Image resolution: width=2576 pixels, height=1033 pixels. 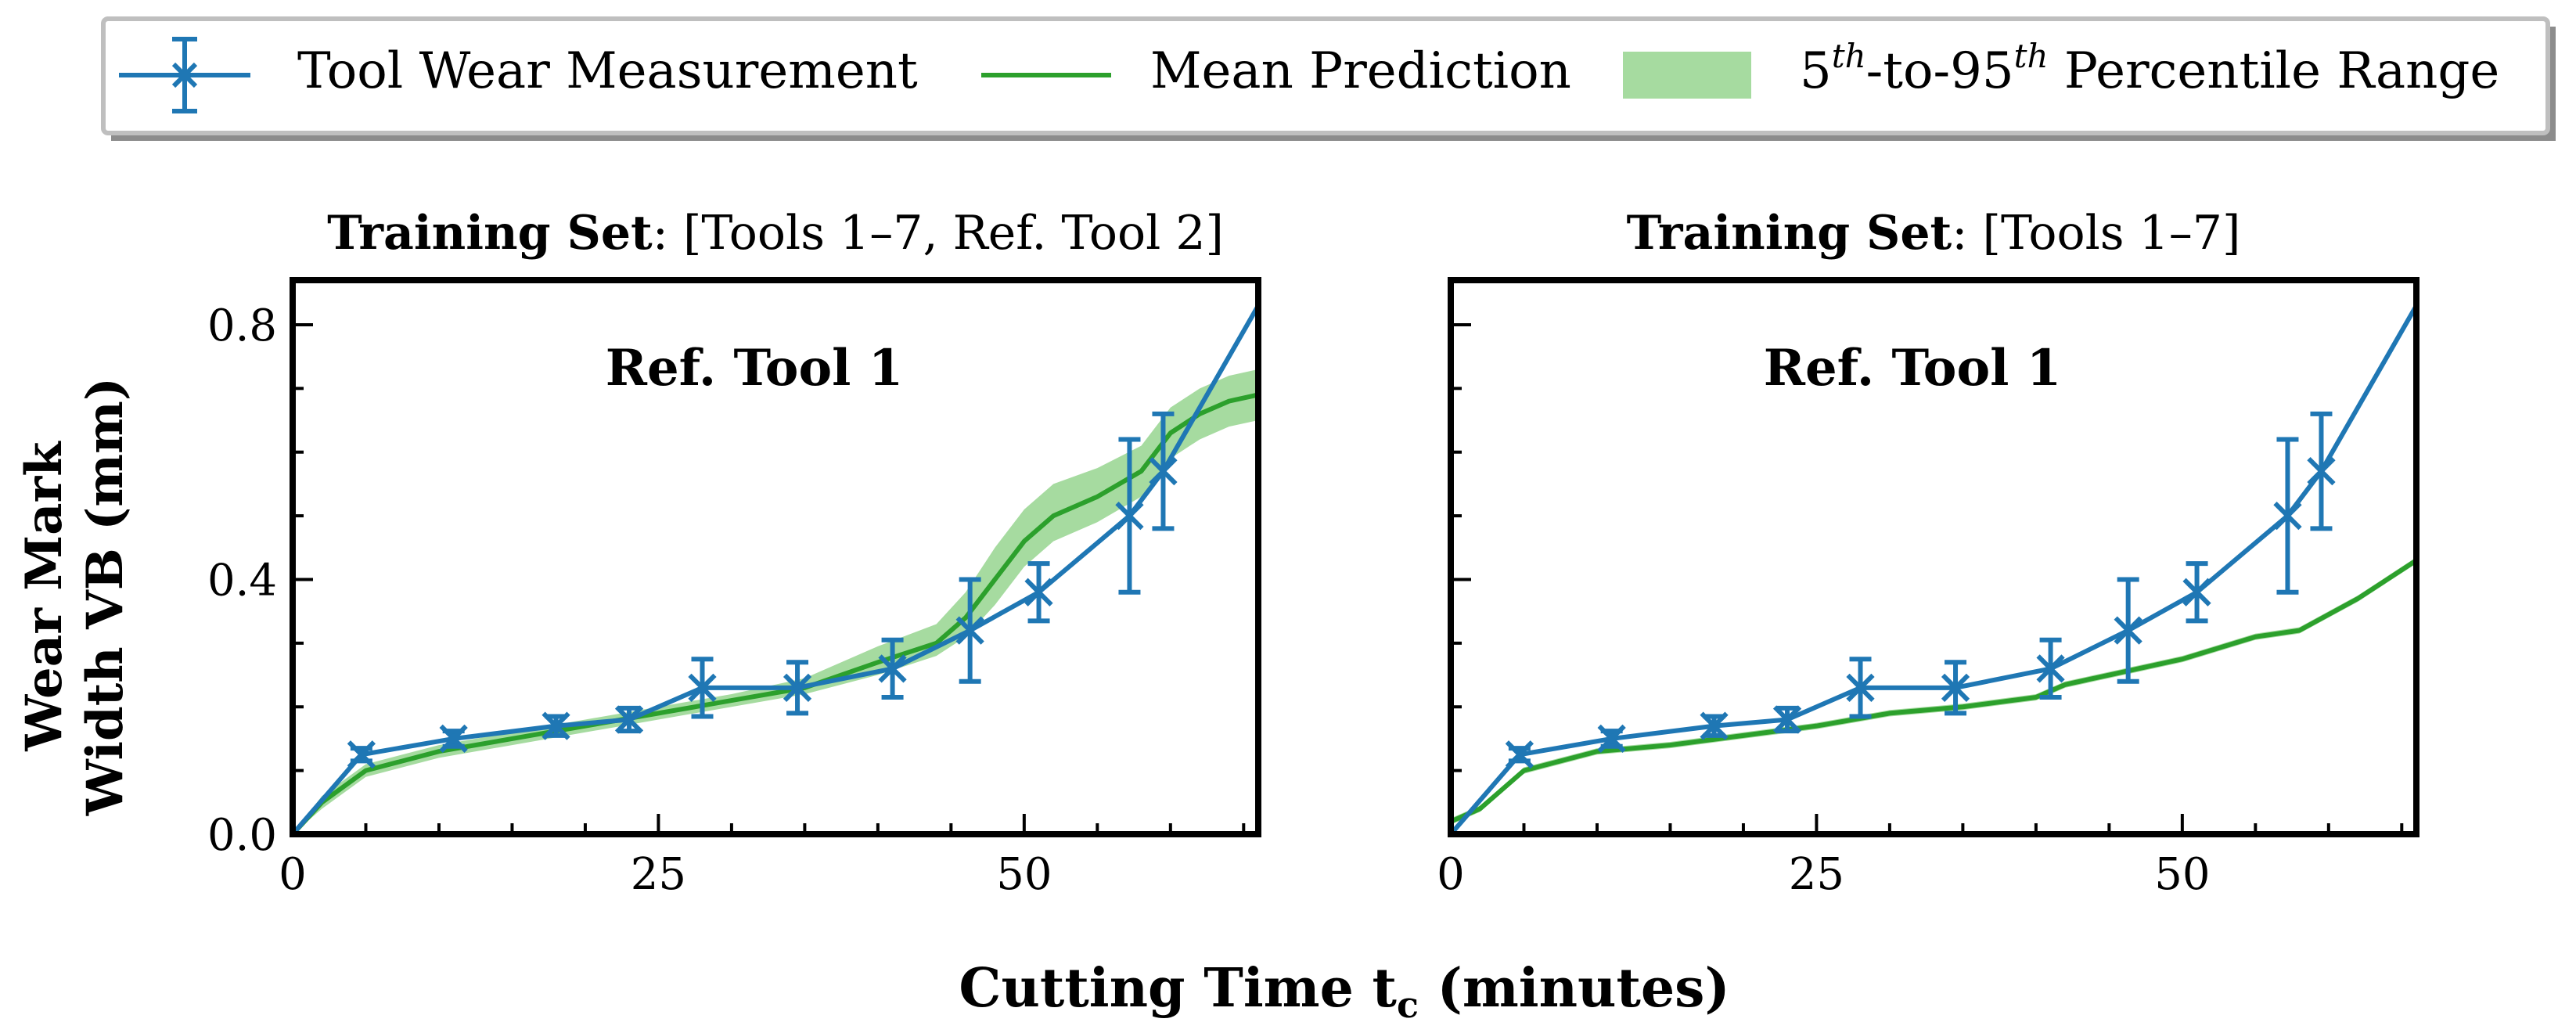 I want to click on panel-title: Training Set: [Tools 1–7], so click(x=1934, y=233).